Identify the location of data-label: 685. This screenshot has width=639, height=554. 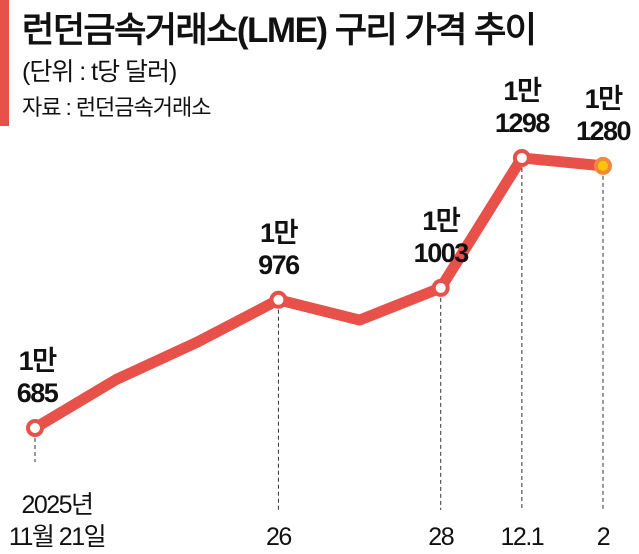
(38, 393).